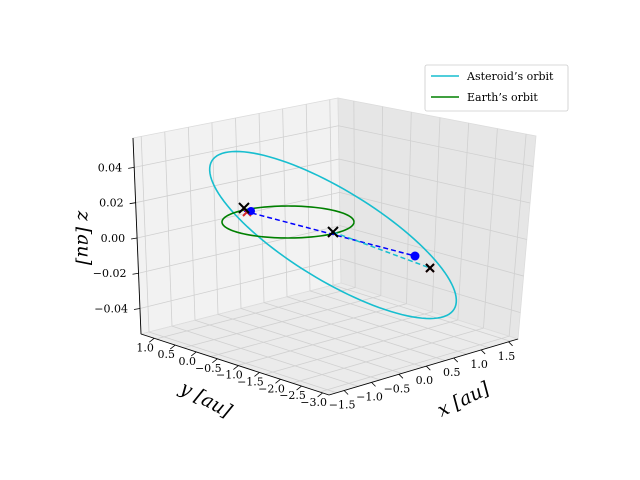 The image size is (640, 480). What do you see at coordinates (271, 388) in the screenshot?
I see `y-tick-label: −2.0` at bounding box center [271, 388].